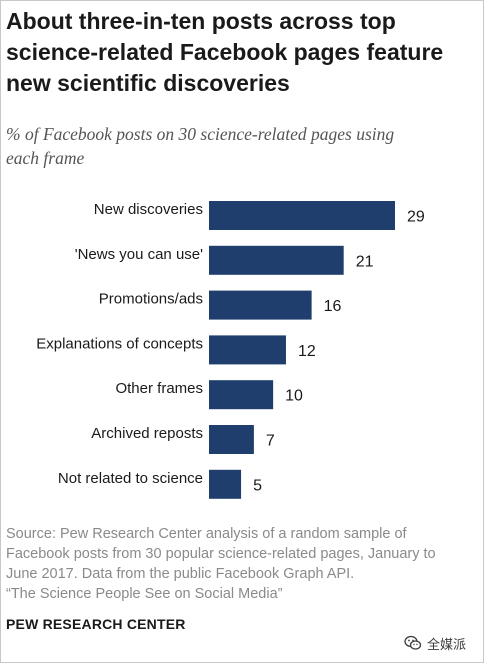  I want to click on category-label: Other frames, so click(159, 388).